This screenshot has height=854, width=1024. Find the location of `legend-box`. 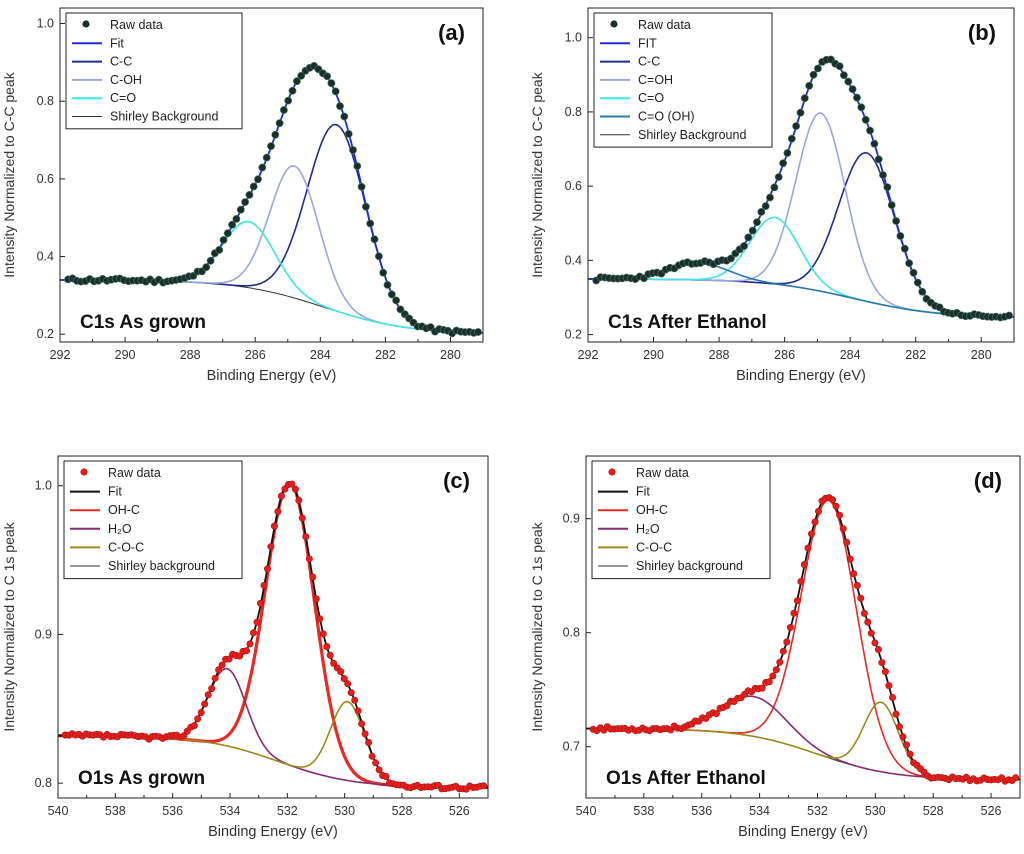

legend-box is located at coordinates (154, 71).